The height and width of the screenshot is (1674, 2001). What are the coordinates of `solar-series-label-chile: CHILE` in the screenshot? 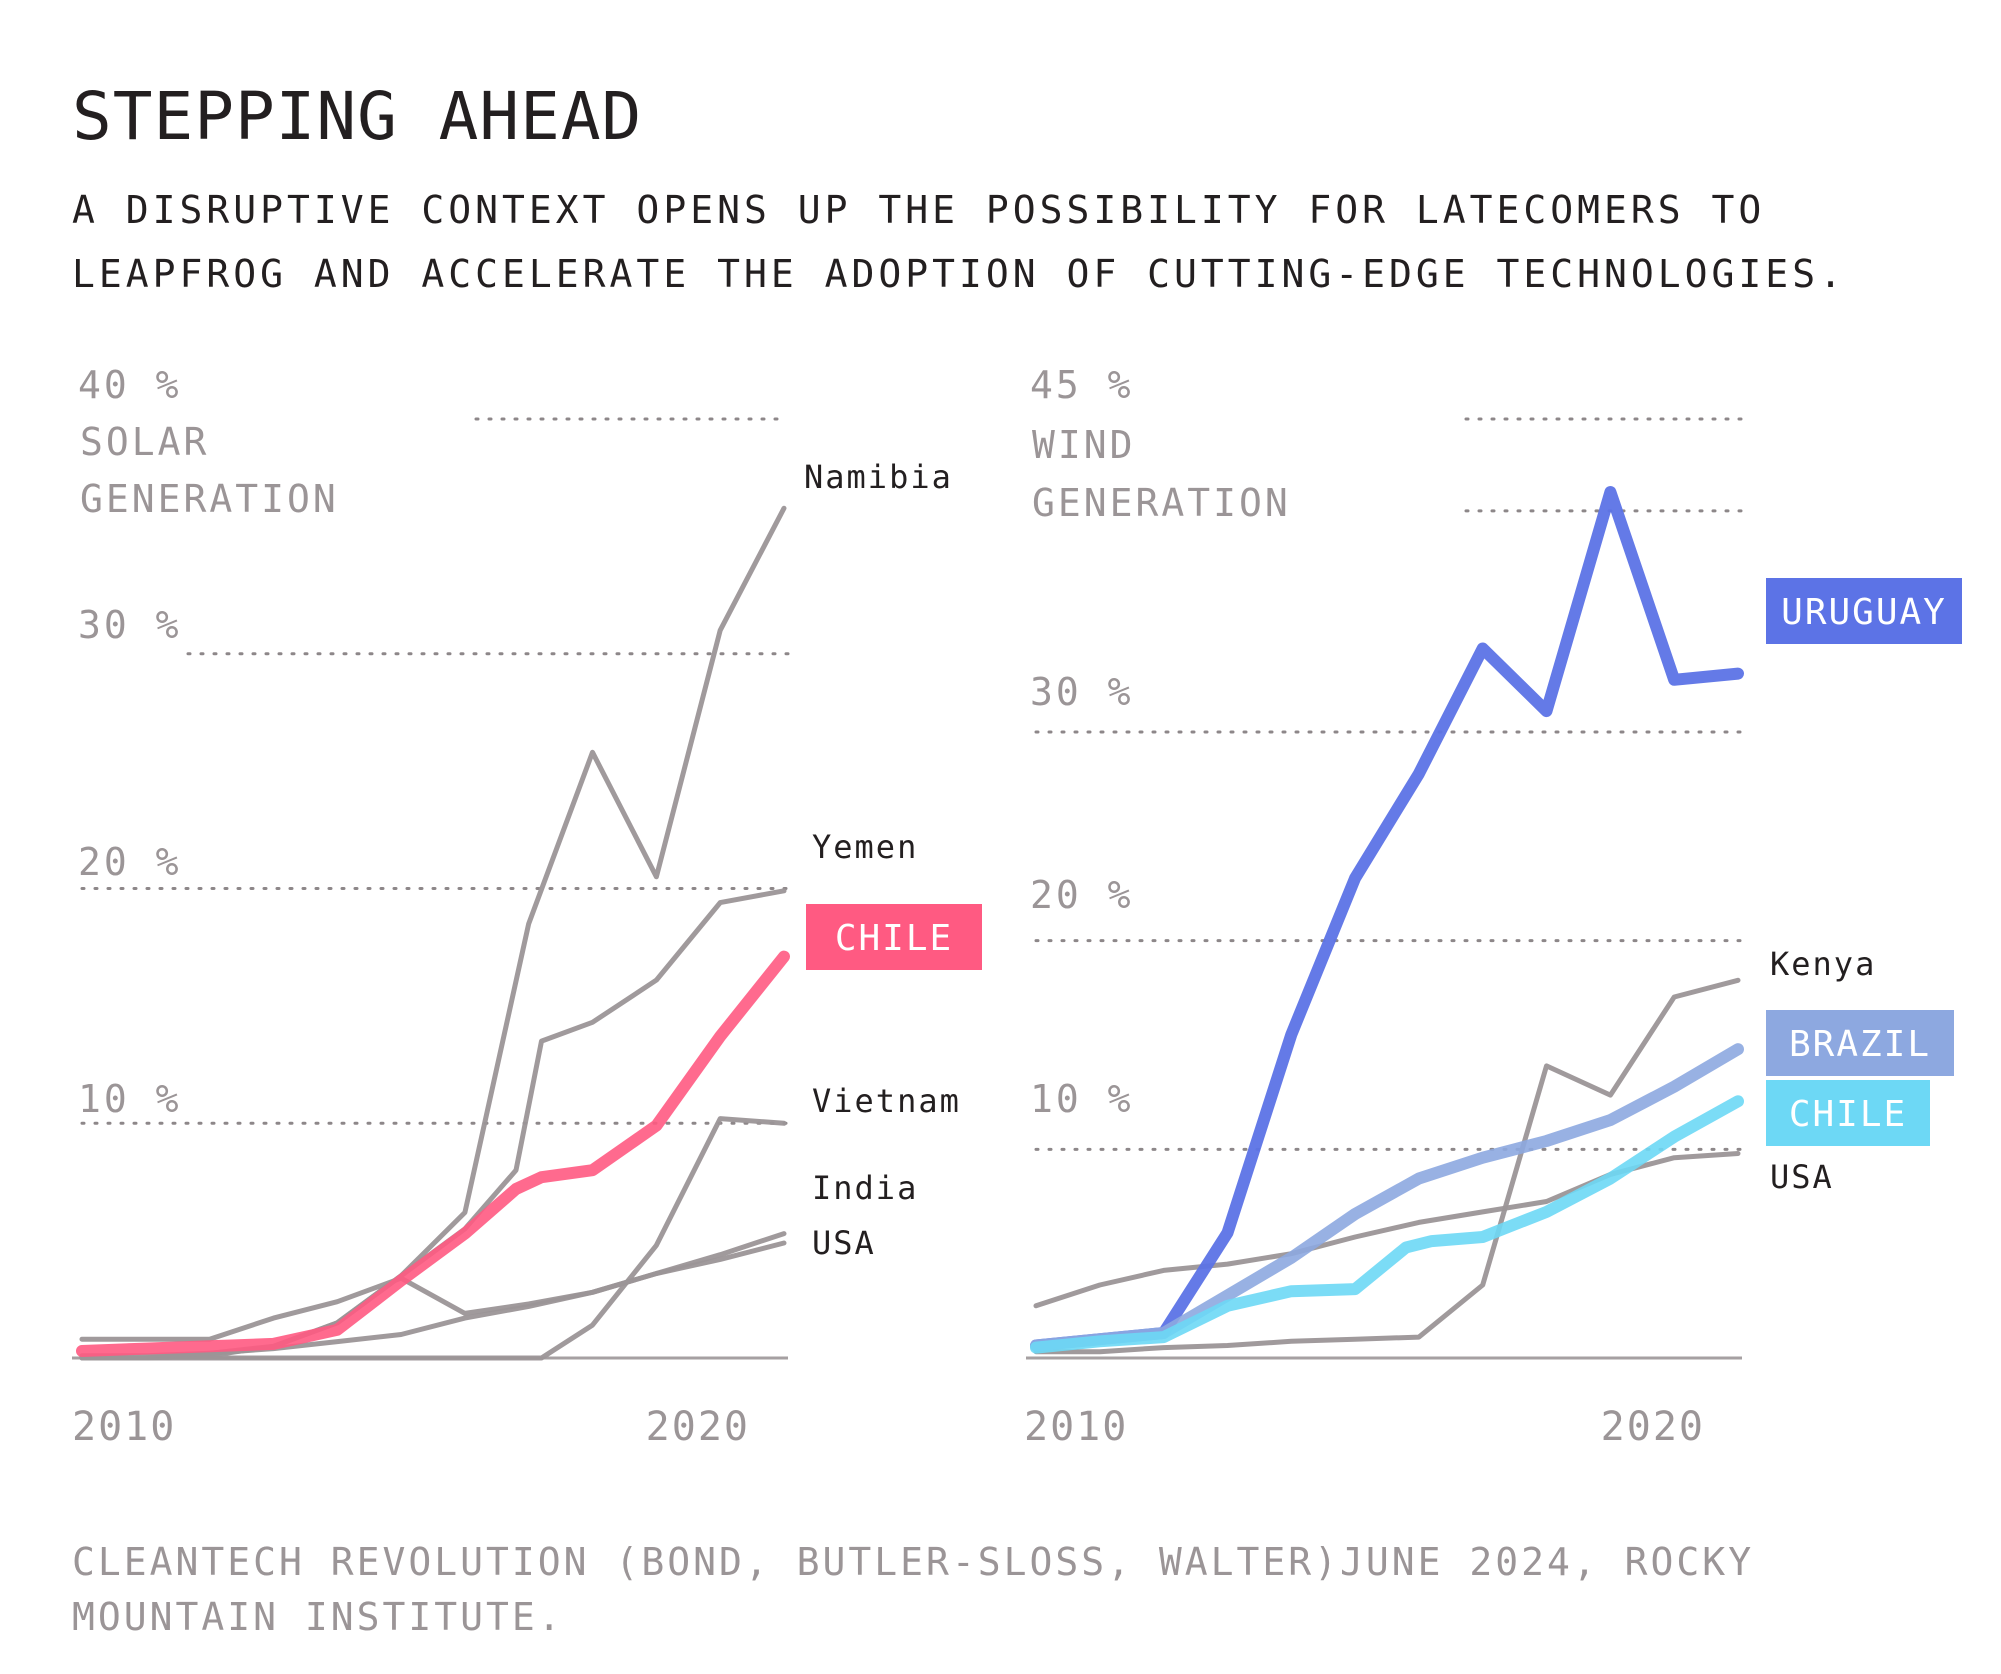 It's located at (894, 938).